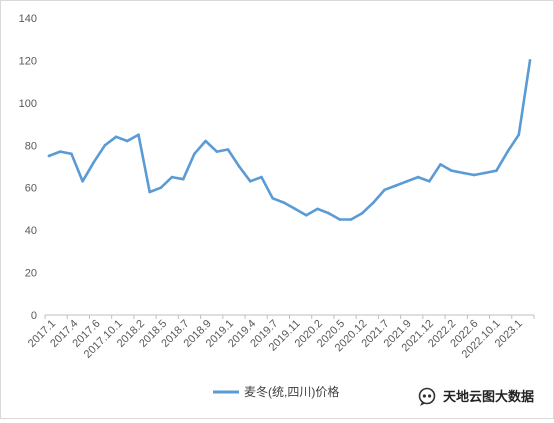 The height and width of the screenshot is (423, 554). Describe the element at coordinates (28, 61) in the screenshot. I see `y-tick-label: 120` at that location.